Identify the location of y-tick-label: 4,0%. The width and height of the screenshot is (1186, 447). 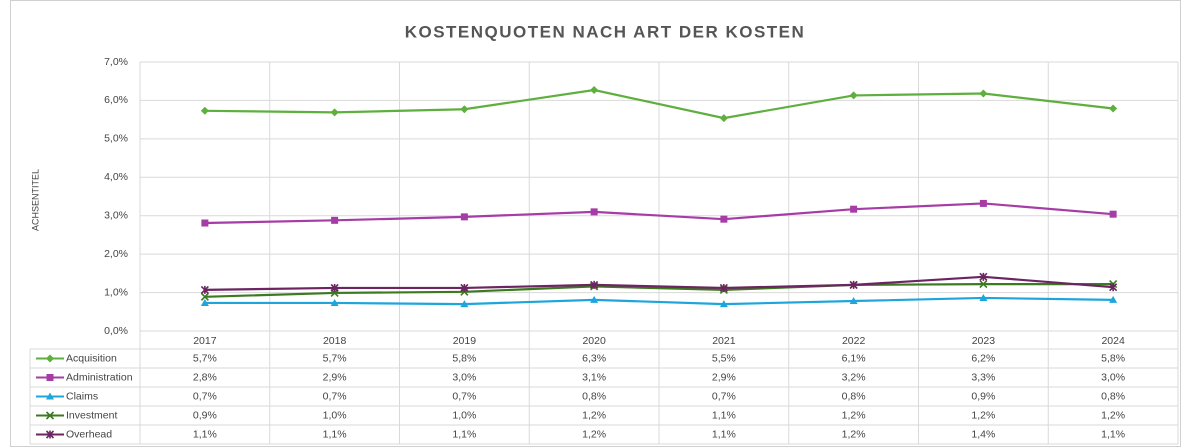
(116, 177).